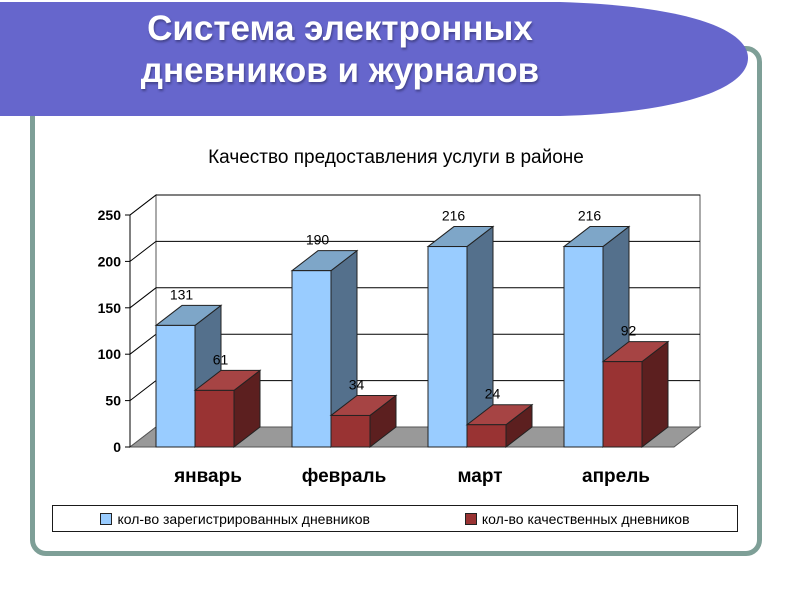 This screenshot has height=600, width=800. I want to click on x-category-label: январь, so click(207, 476).